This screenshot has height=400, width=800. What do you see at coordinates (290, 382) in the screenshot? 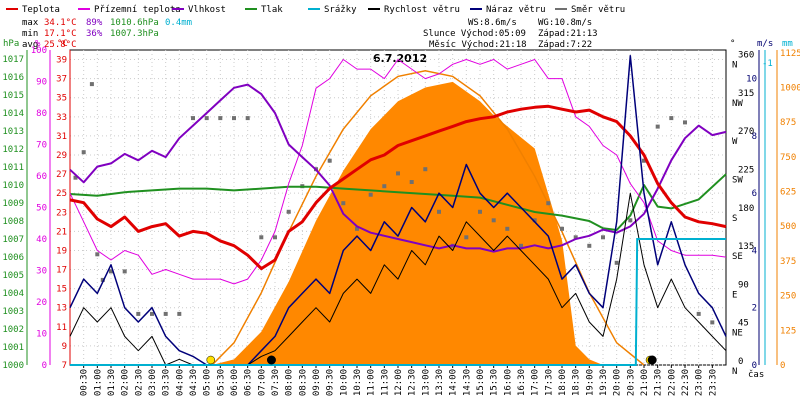
I see `x-tick-label: 08:00` at bounding box center [290, 382].